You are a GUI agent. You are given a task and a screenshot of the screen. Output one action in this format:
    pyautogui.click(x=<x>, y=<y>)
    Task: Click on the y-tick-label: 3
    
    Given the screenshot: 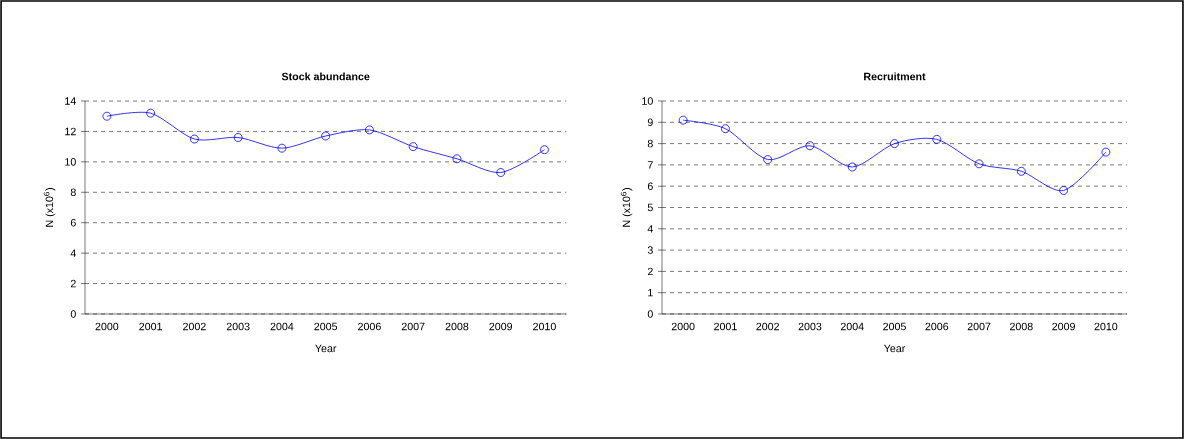 What is the action you would take?
    pyautogui.click(x=650, y=250)
    